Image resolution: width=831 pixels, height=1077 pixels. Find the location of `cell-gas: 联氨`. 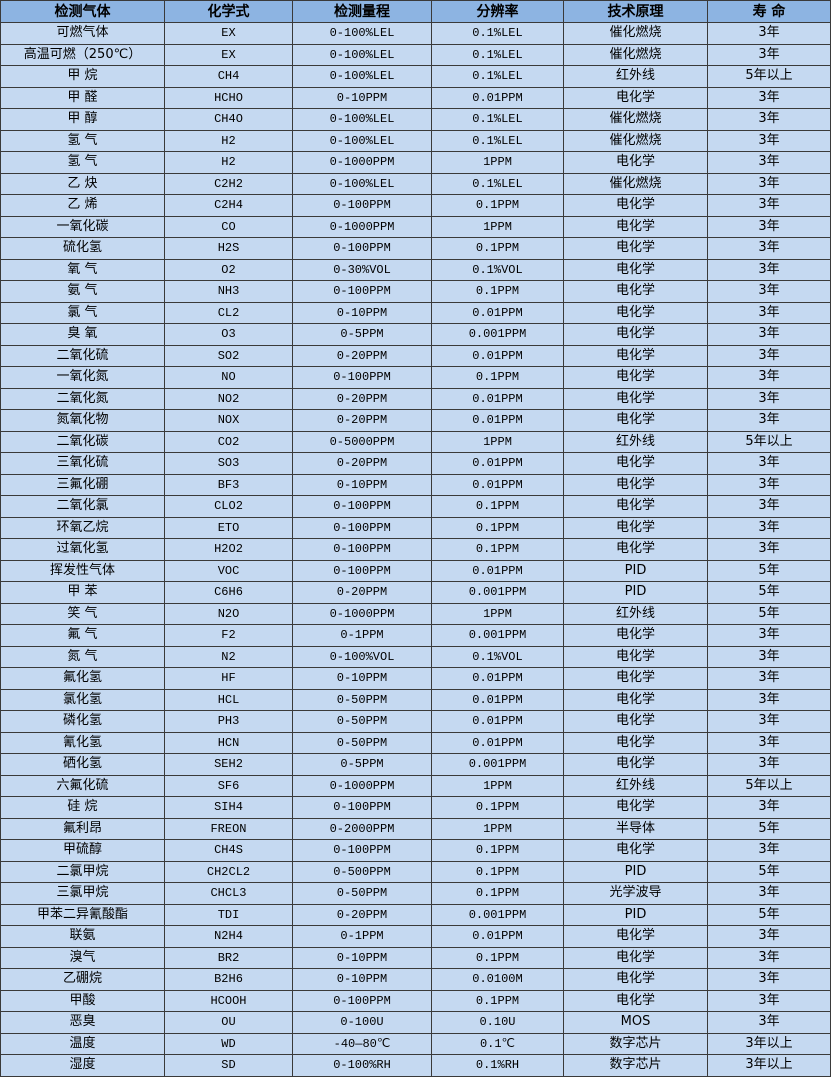

cell-gas: 联氨 is located at coordinates (82, 936).